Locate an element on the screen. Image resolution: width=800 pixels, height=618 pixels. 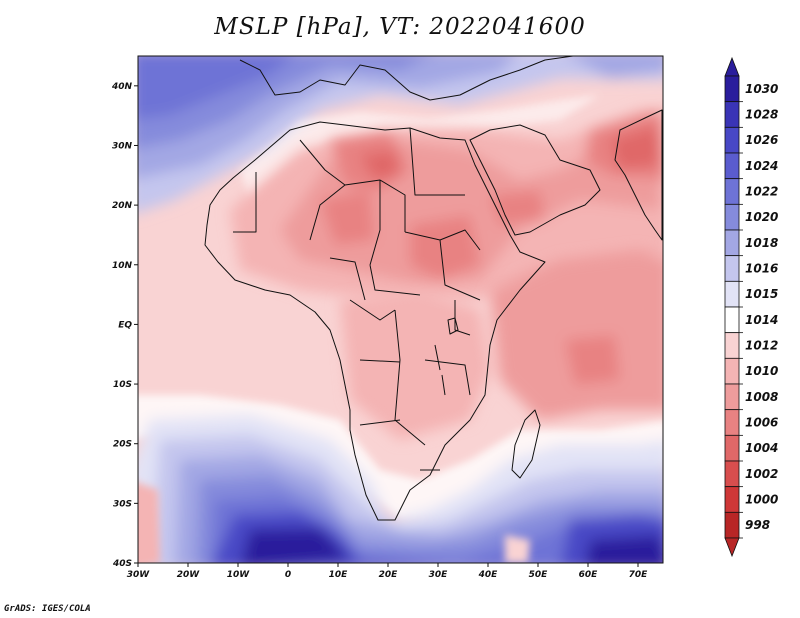
colorbar-label: 1000 is located at coordinates (761, 500).